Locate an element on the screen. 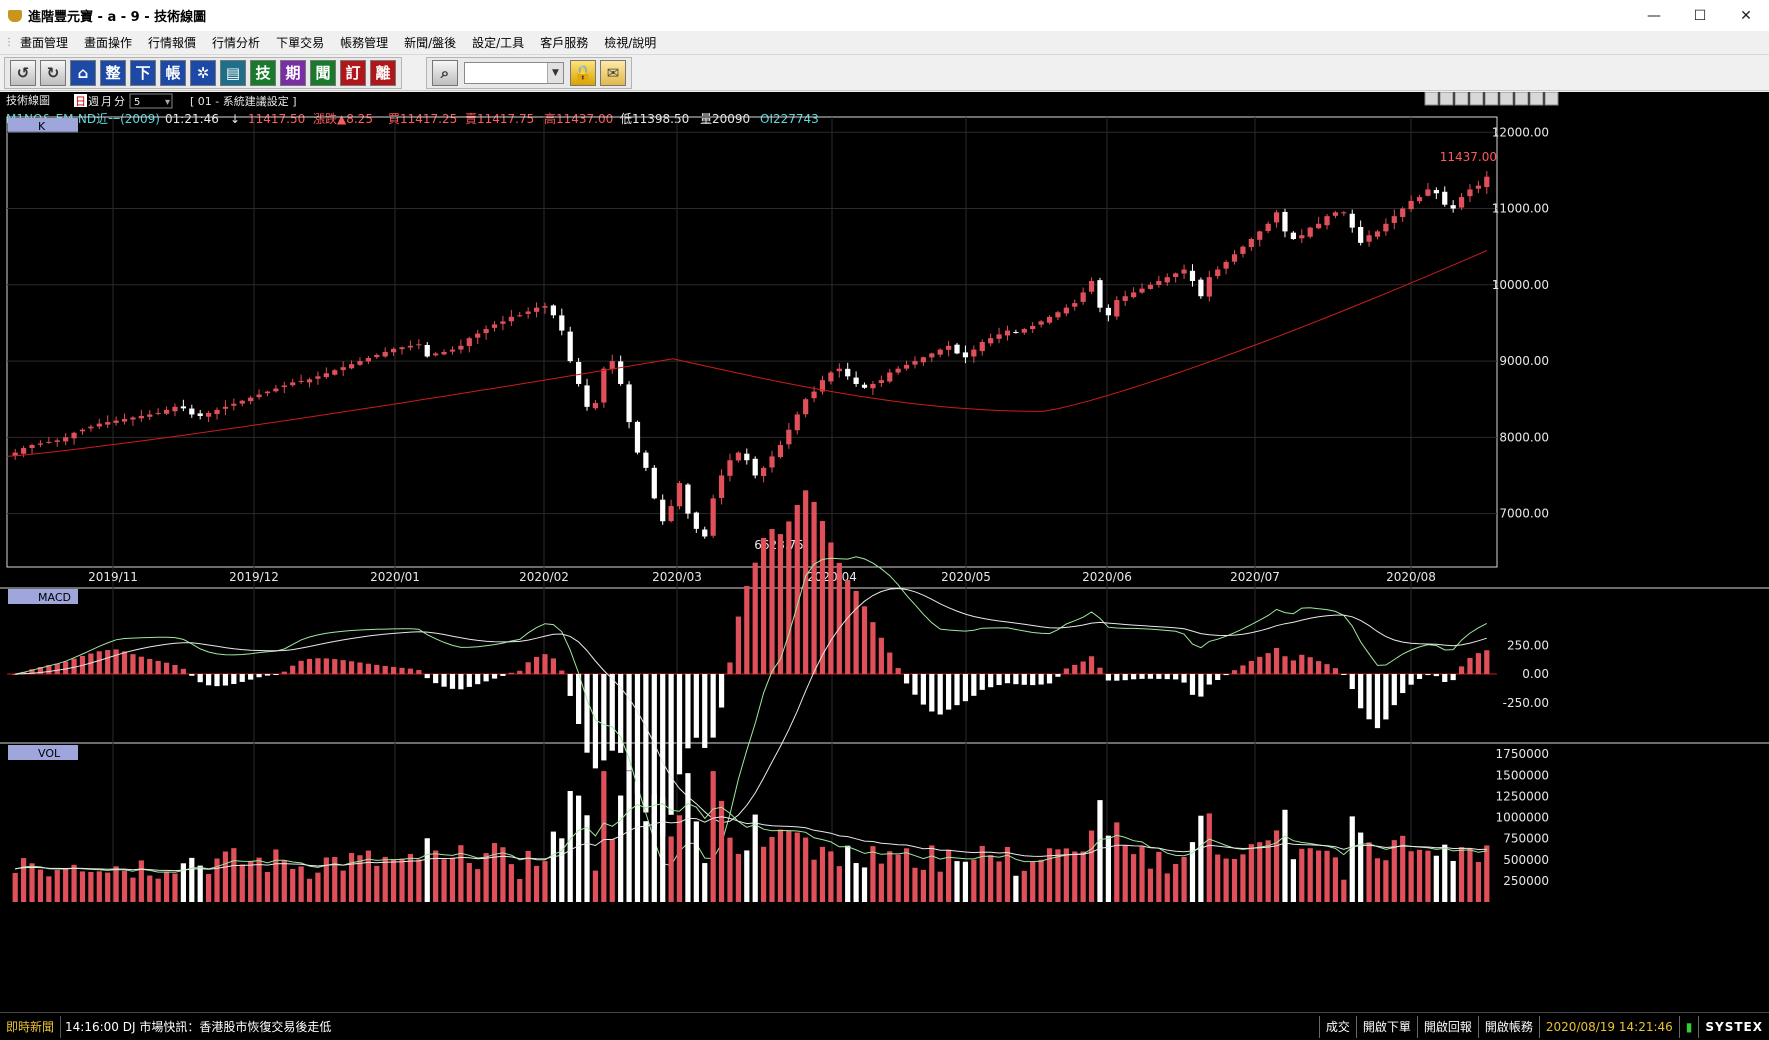 This screenshot has height=1040, width=1769. symbol-search-combo: ▼ is located at coordinates (514, 72).